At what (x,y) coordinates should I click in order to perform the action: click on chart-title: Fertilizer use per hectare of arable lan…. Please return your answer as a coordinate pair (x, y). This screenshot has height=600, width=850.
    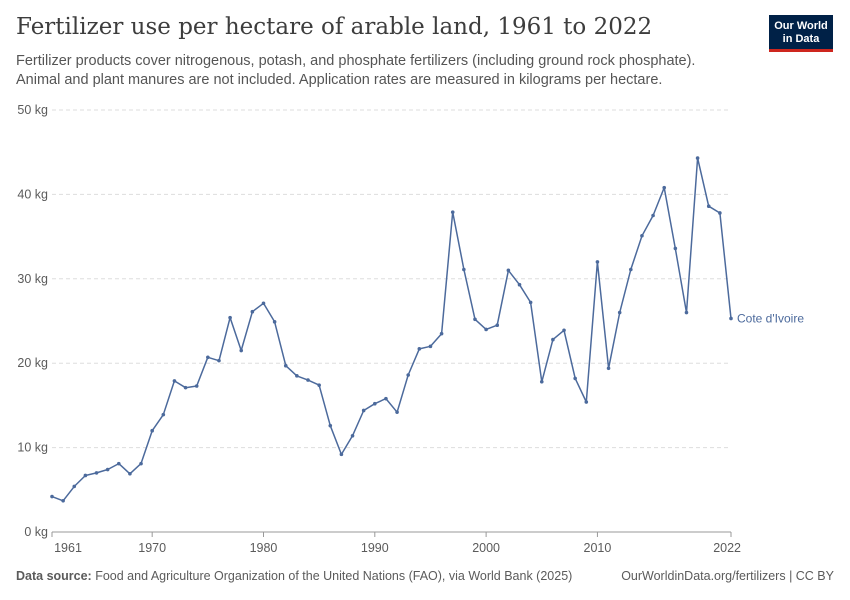
    Looking at the image, I should click on (334, 27).